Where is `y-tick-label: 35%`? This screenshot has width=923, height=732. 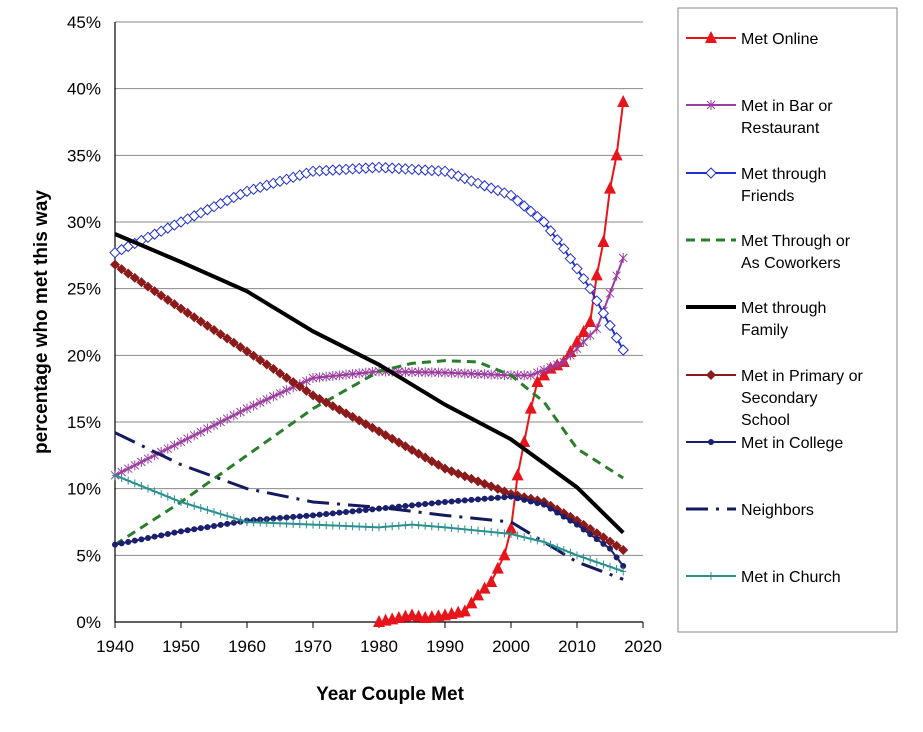
y-tick-label: 35% is located at coordinates (84, 155).